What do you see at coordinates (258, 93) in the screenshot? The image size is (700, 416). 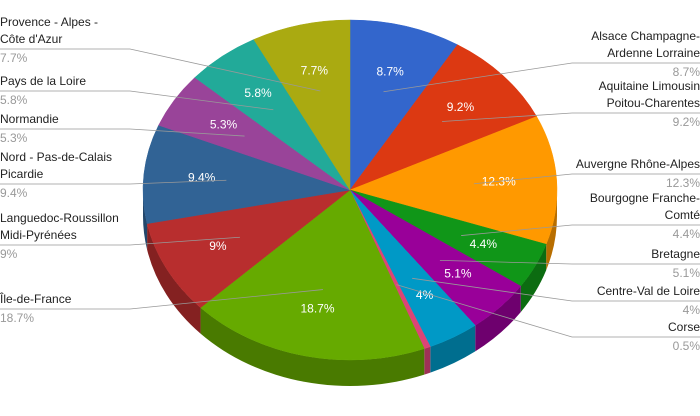 I see `slice-label: 5.8%` at bounding box center [258, 93].